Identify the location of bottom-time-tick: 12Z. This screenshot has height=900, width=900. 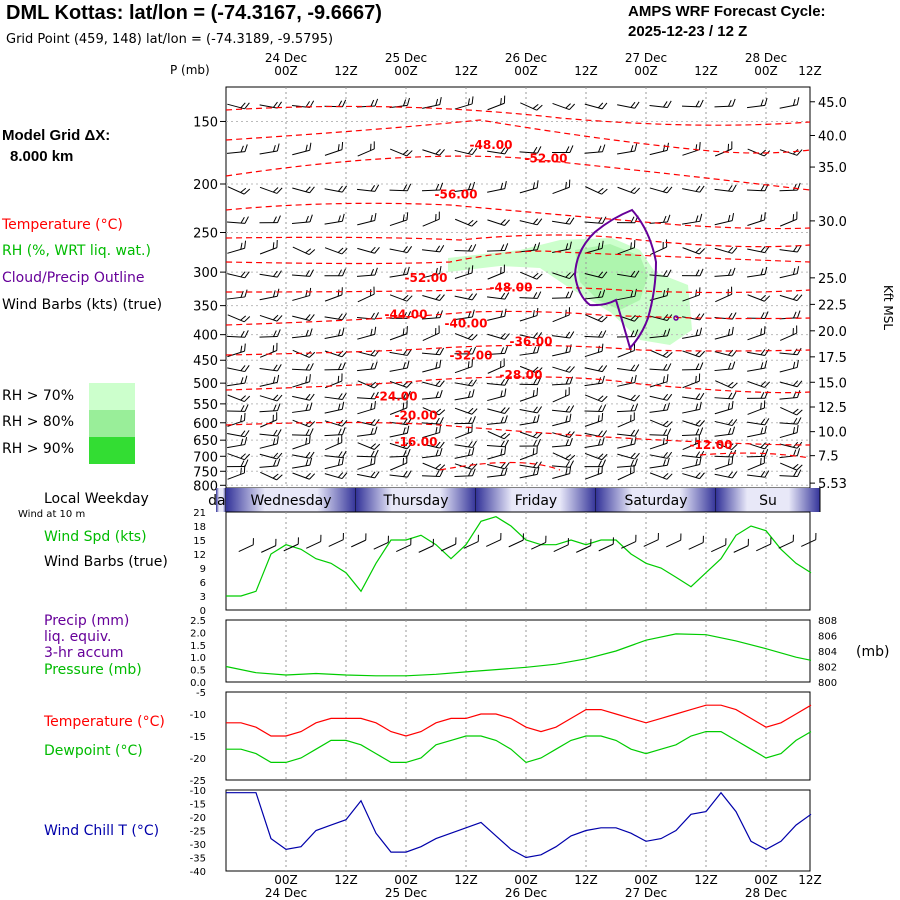
(346, 880).